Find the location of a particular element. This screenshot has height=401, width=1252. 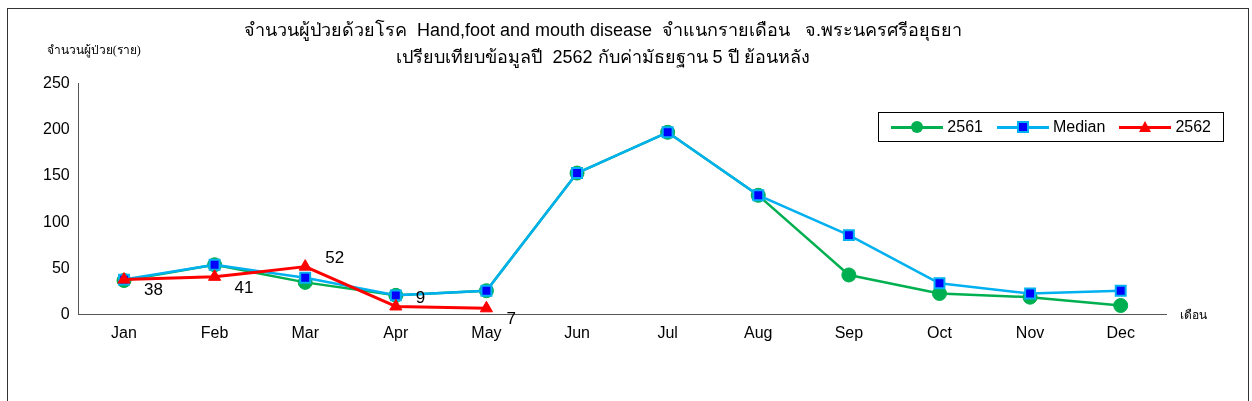

x-tick-label: Apr is located at coordinates (396, 332).